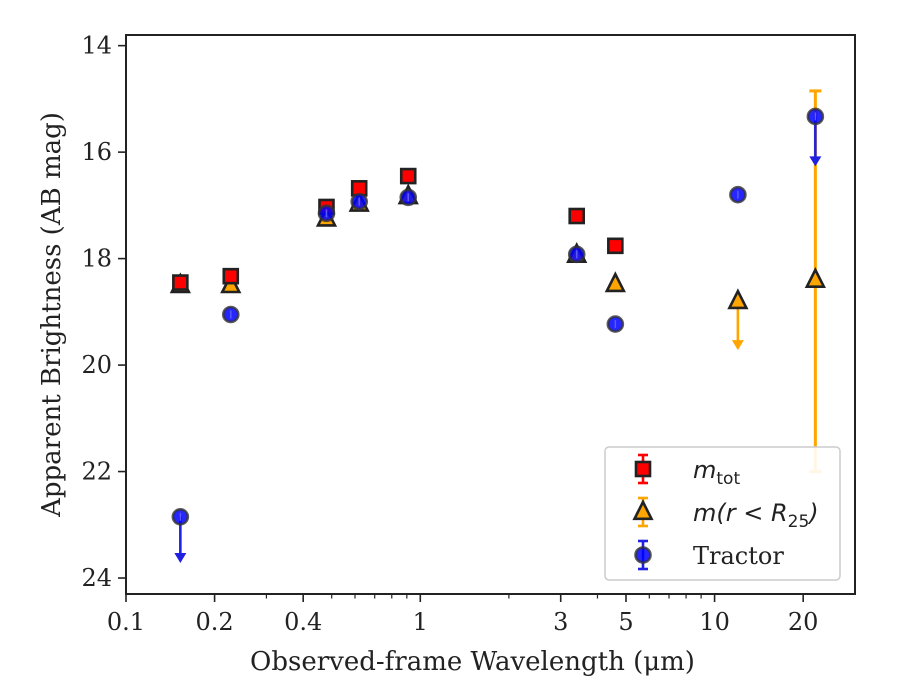 This screenshot has width=900, height=700. I want to click on legend-entry: Tractor, so click(709, 555).